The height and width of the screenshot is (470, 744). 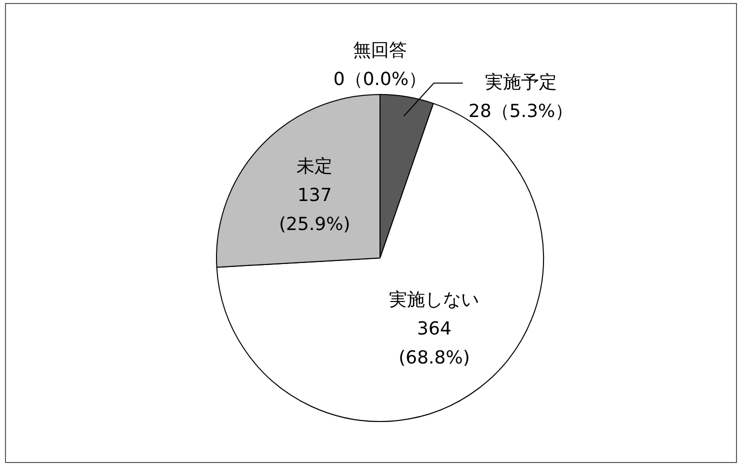 What do you see at coordinates (521, 111) in the screenshot?
I see `data-label: 28（5.3%）` at bounding box center [521, 111].